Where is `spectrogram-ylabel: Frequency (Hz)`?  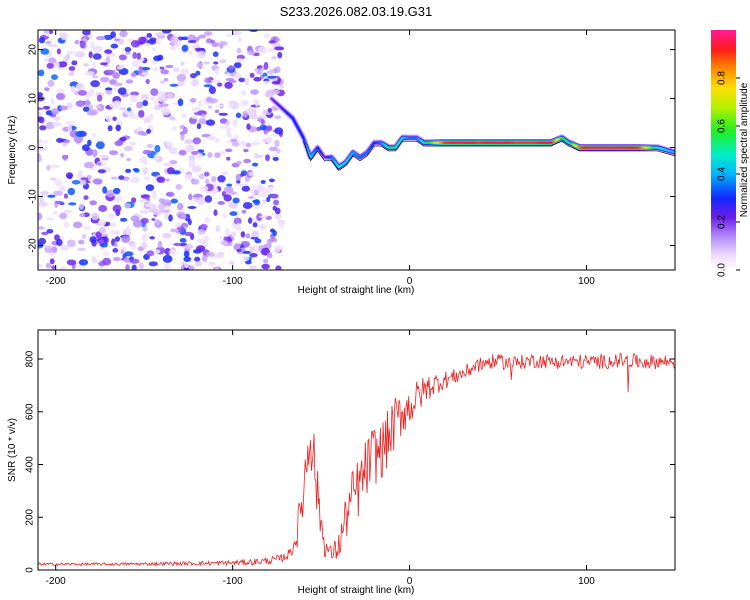
spectrogram-ylabel: Frequency (Hz) is located at coordinates (12, 150).